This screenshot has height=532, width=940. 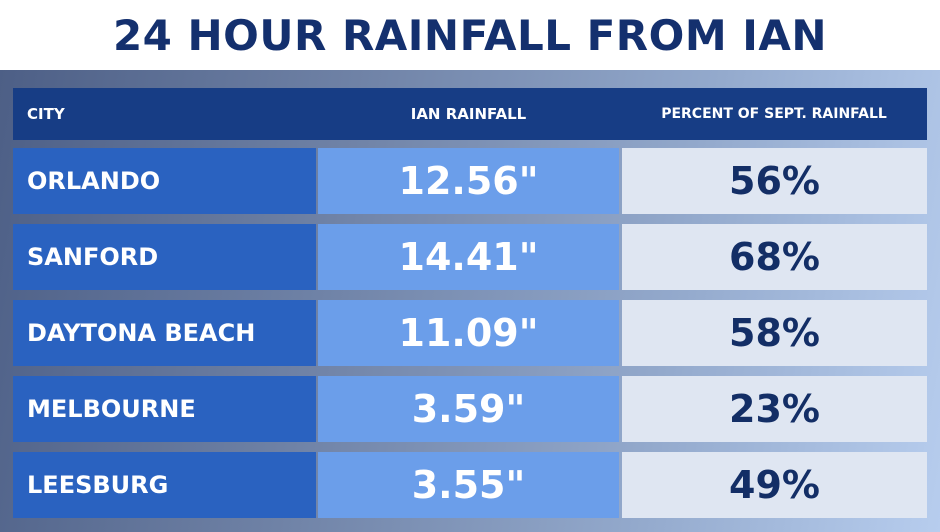 What do you see at coordinates (164, 181) in the screenshot?
I see `city-cell: ORLANDO` at bounding box center [164, 181].